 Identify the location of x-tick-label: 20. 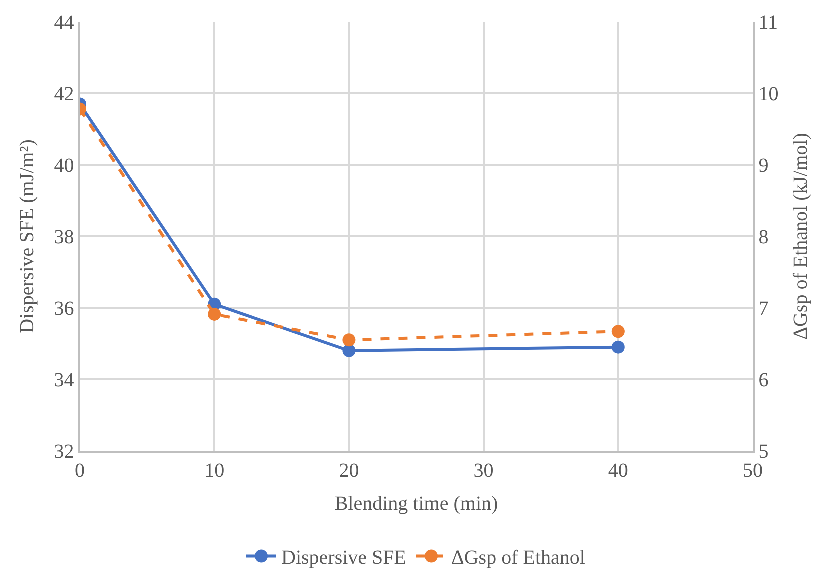
(349, 471).